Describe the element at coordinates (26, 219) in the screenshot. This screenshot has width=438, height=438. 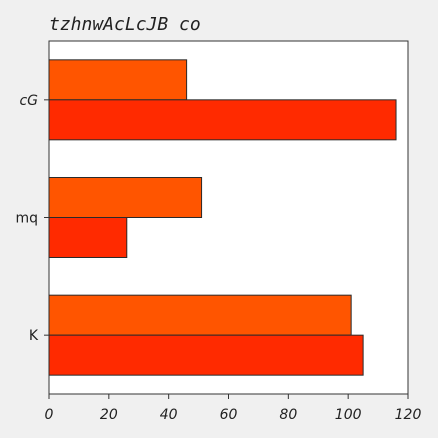
I see `y-tick-label: mq` at that location.